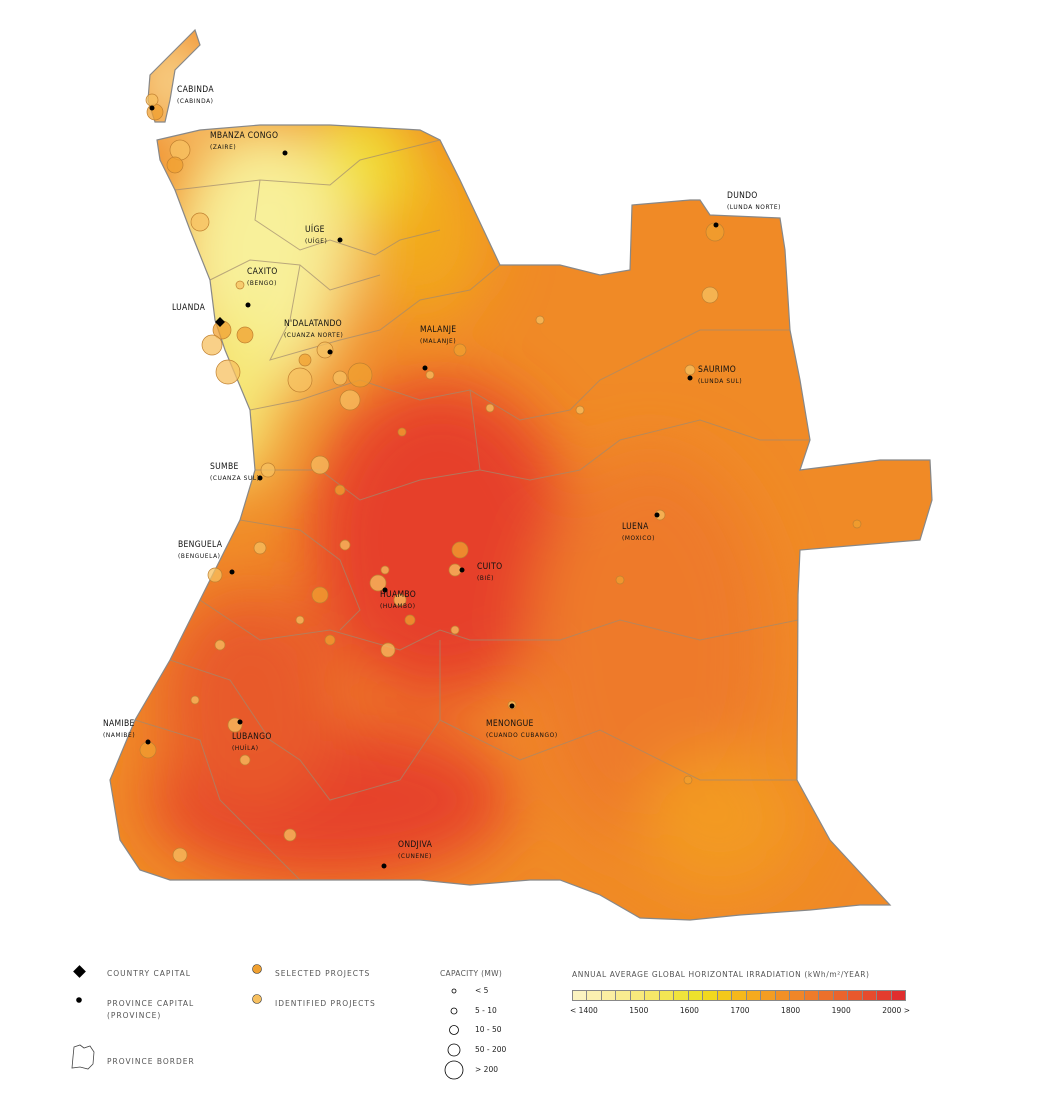  I want to click on country-capital-marker, so click(220, 322).